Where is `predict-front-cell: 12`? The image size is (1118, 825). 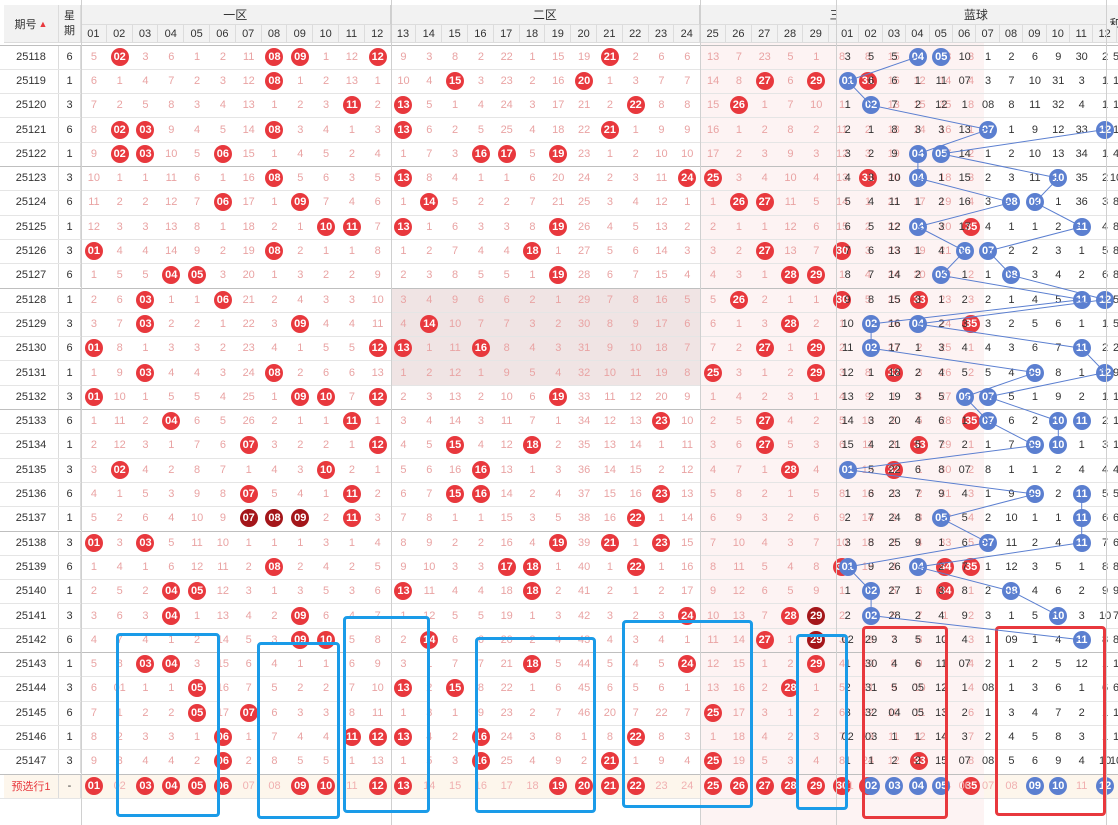
predict-front-cell: 12 is located at coordinates (378, 786).